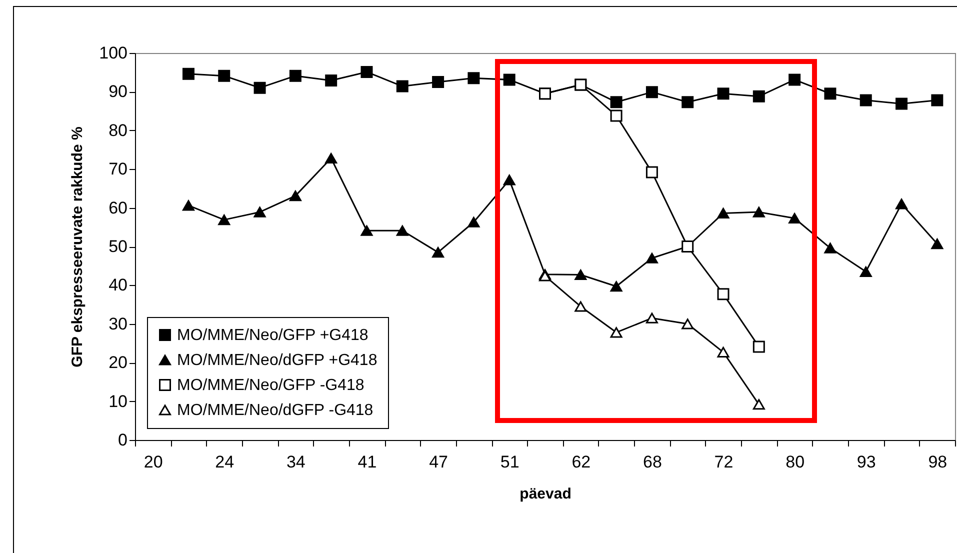 The width and height of the screenshot is (957, 553). What do you see at coordinates (224, 462) in the screenshot?
I see `x-tick-label: 24` at bounding box center [224, 462].